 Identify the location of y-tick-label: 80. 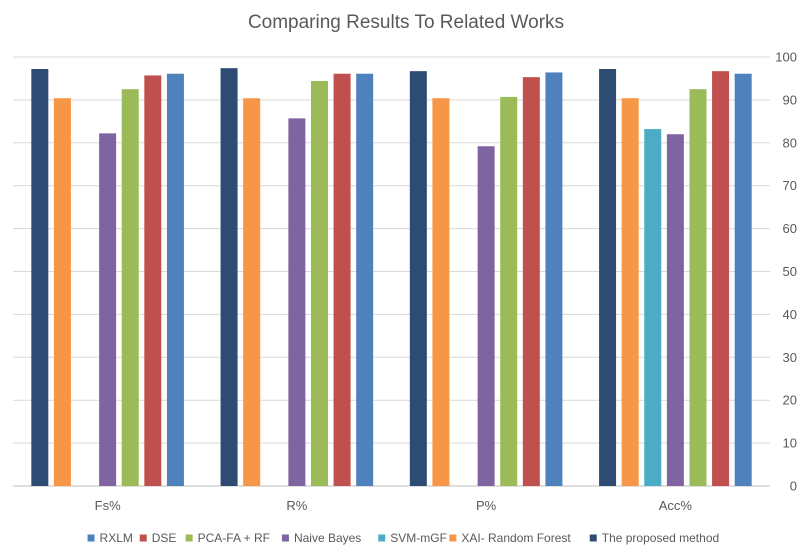
(790, 142).